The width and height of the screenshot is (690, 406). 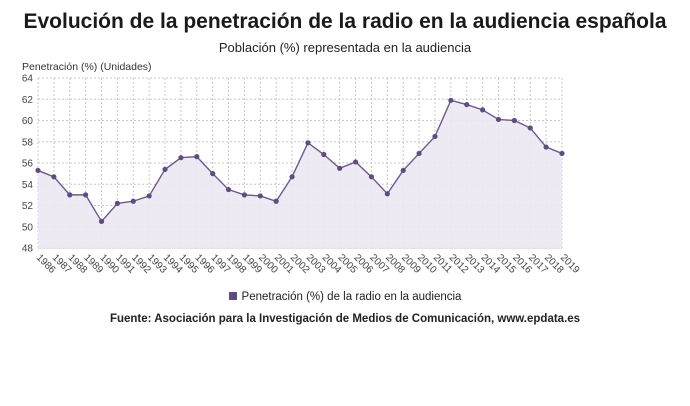 What do you see at coordinates (28, 249) in the screenshot?
I see `y-tick-label: 48` at bounding box center [28, 249].